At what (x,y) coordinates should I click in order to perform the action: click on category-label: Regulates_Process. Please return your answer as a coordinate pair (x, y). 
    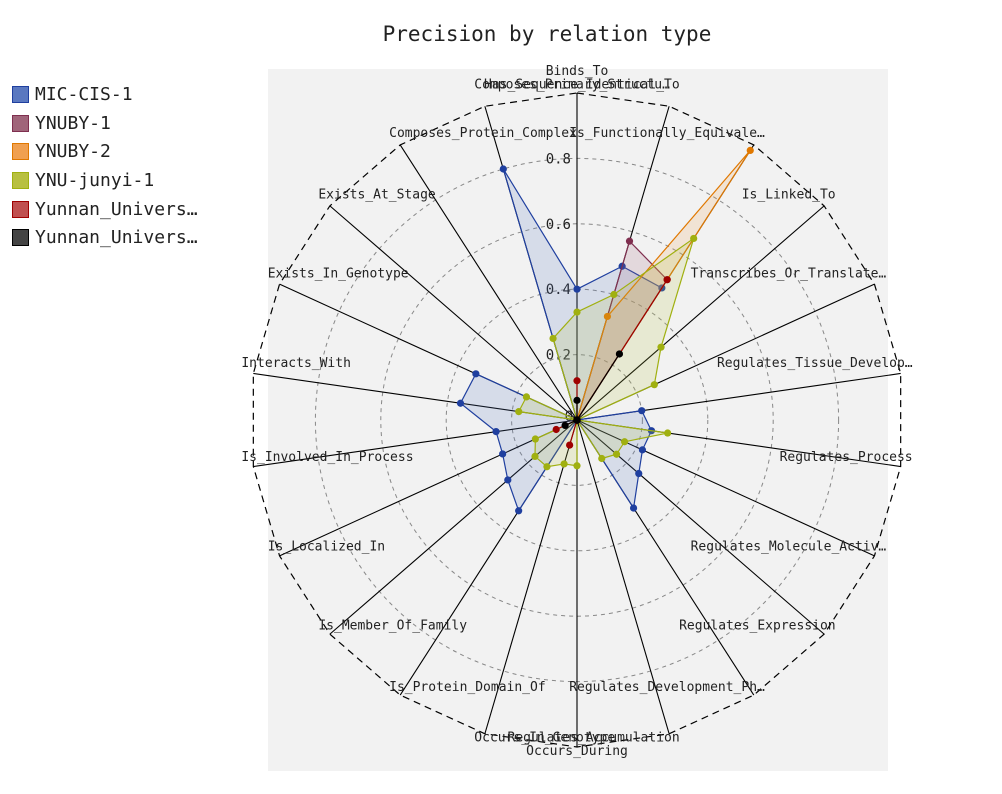
    Looking at the image, I should click on (846, 457).